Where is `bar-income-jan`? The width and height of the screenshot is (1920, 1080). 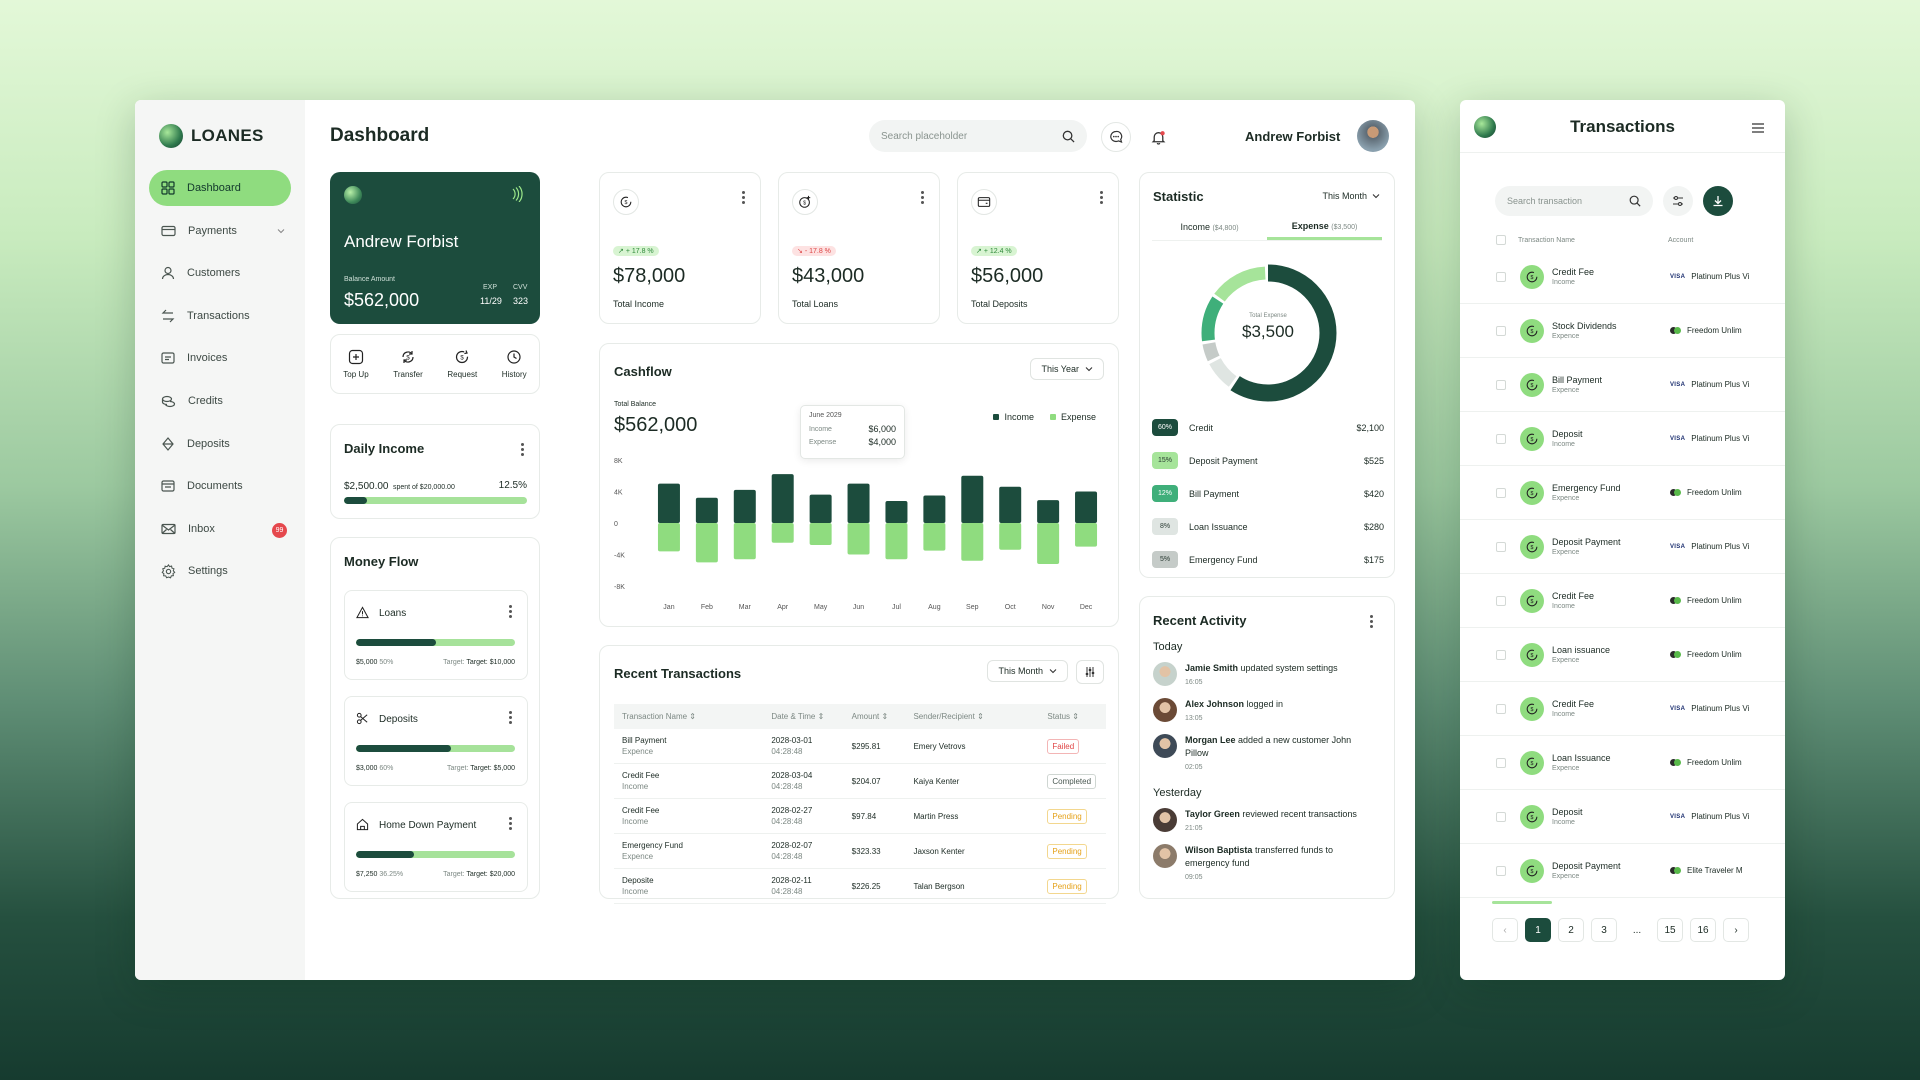
bar-income-jan is located at coordinates (668, 503).